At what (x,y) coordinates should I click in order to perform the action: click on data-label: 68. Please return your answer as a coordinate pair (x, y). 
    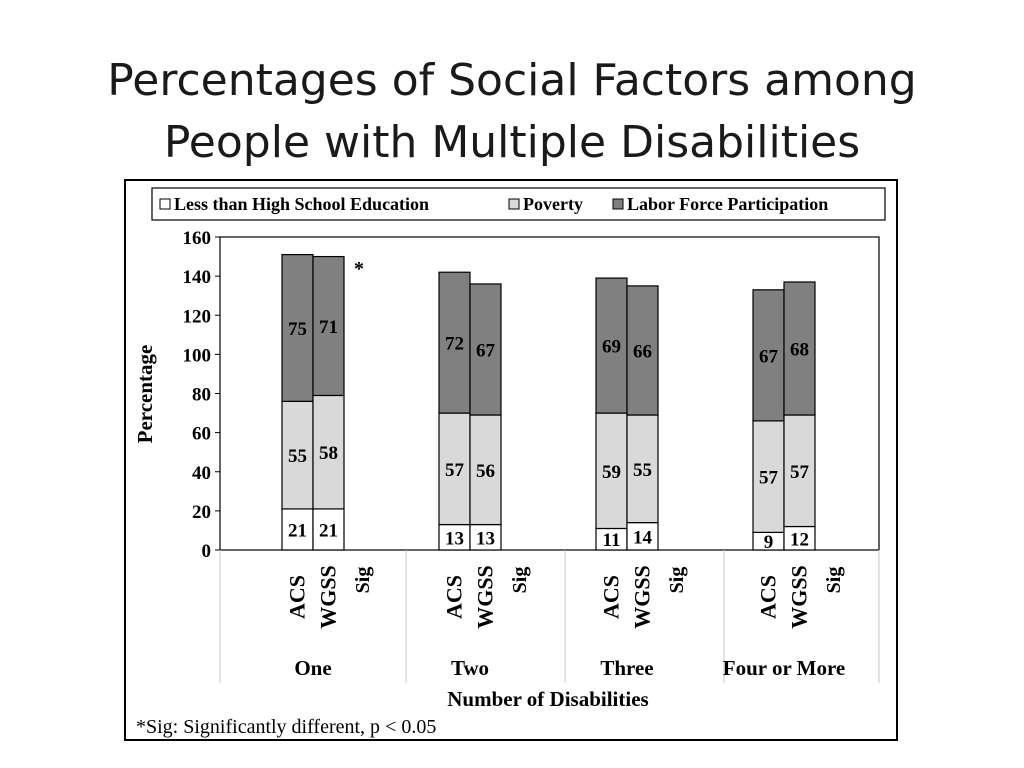
    Looking at the image, I should click on (799, 350).